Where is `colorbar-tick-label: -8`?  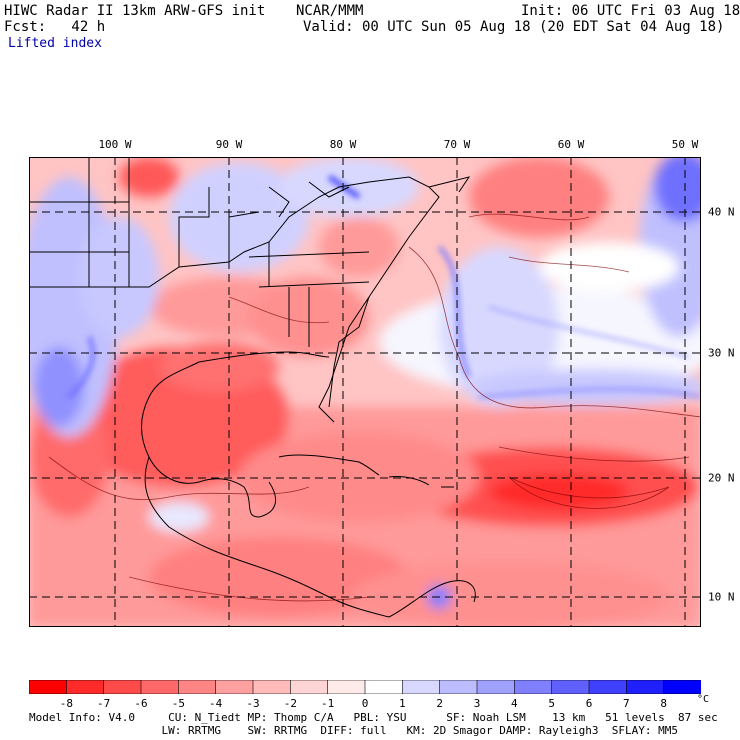 colorbar-tick-label: -8 is located at coordinates (66, 703).